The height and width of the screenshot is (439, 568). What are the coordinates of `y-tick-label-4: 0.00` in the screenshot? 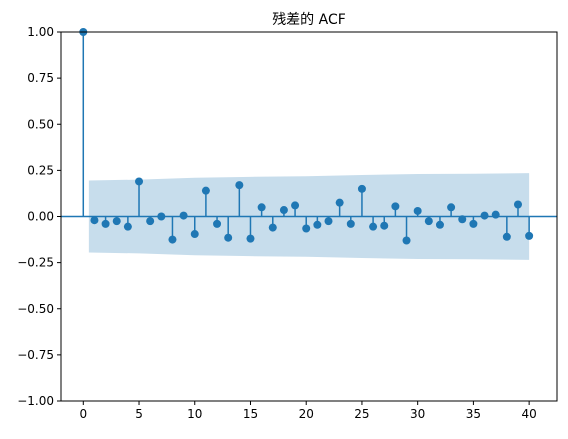 It's located at (40, 217).